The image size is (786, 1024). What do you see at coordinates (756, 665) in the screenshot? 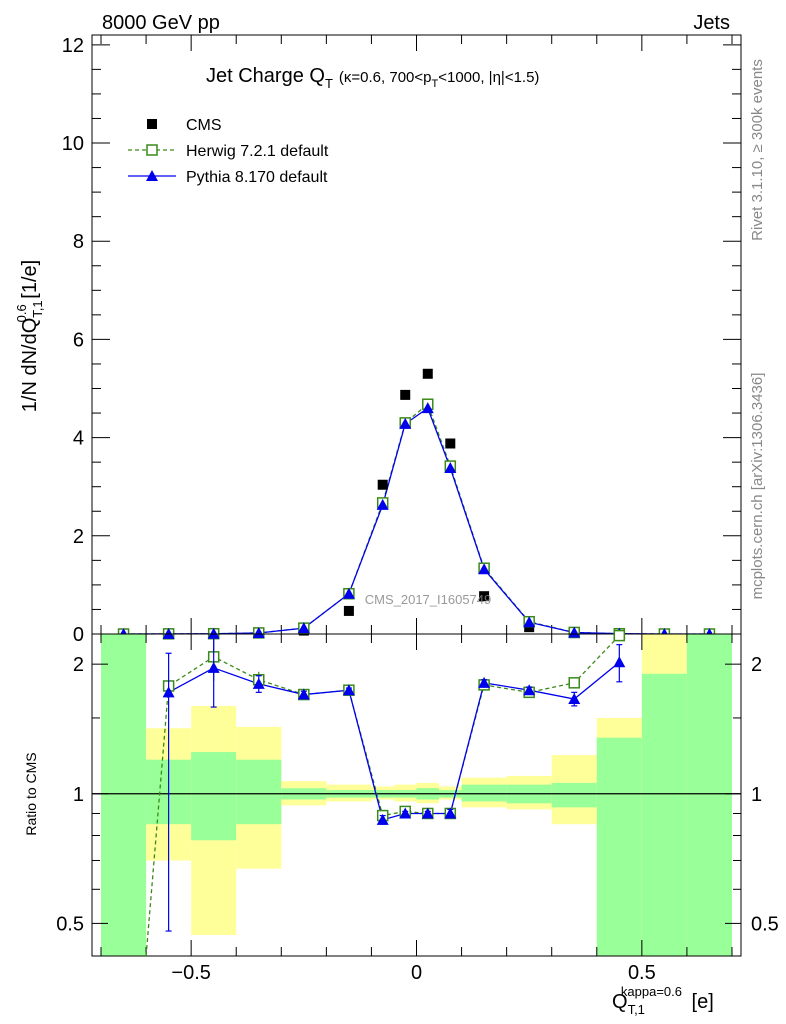
I see `ratio-ytick-label-right: 2` at bounding box center [756, 665].